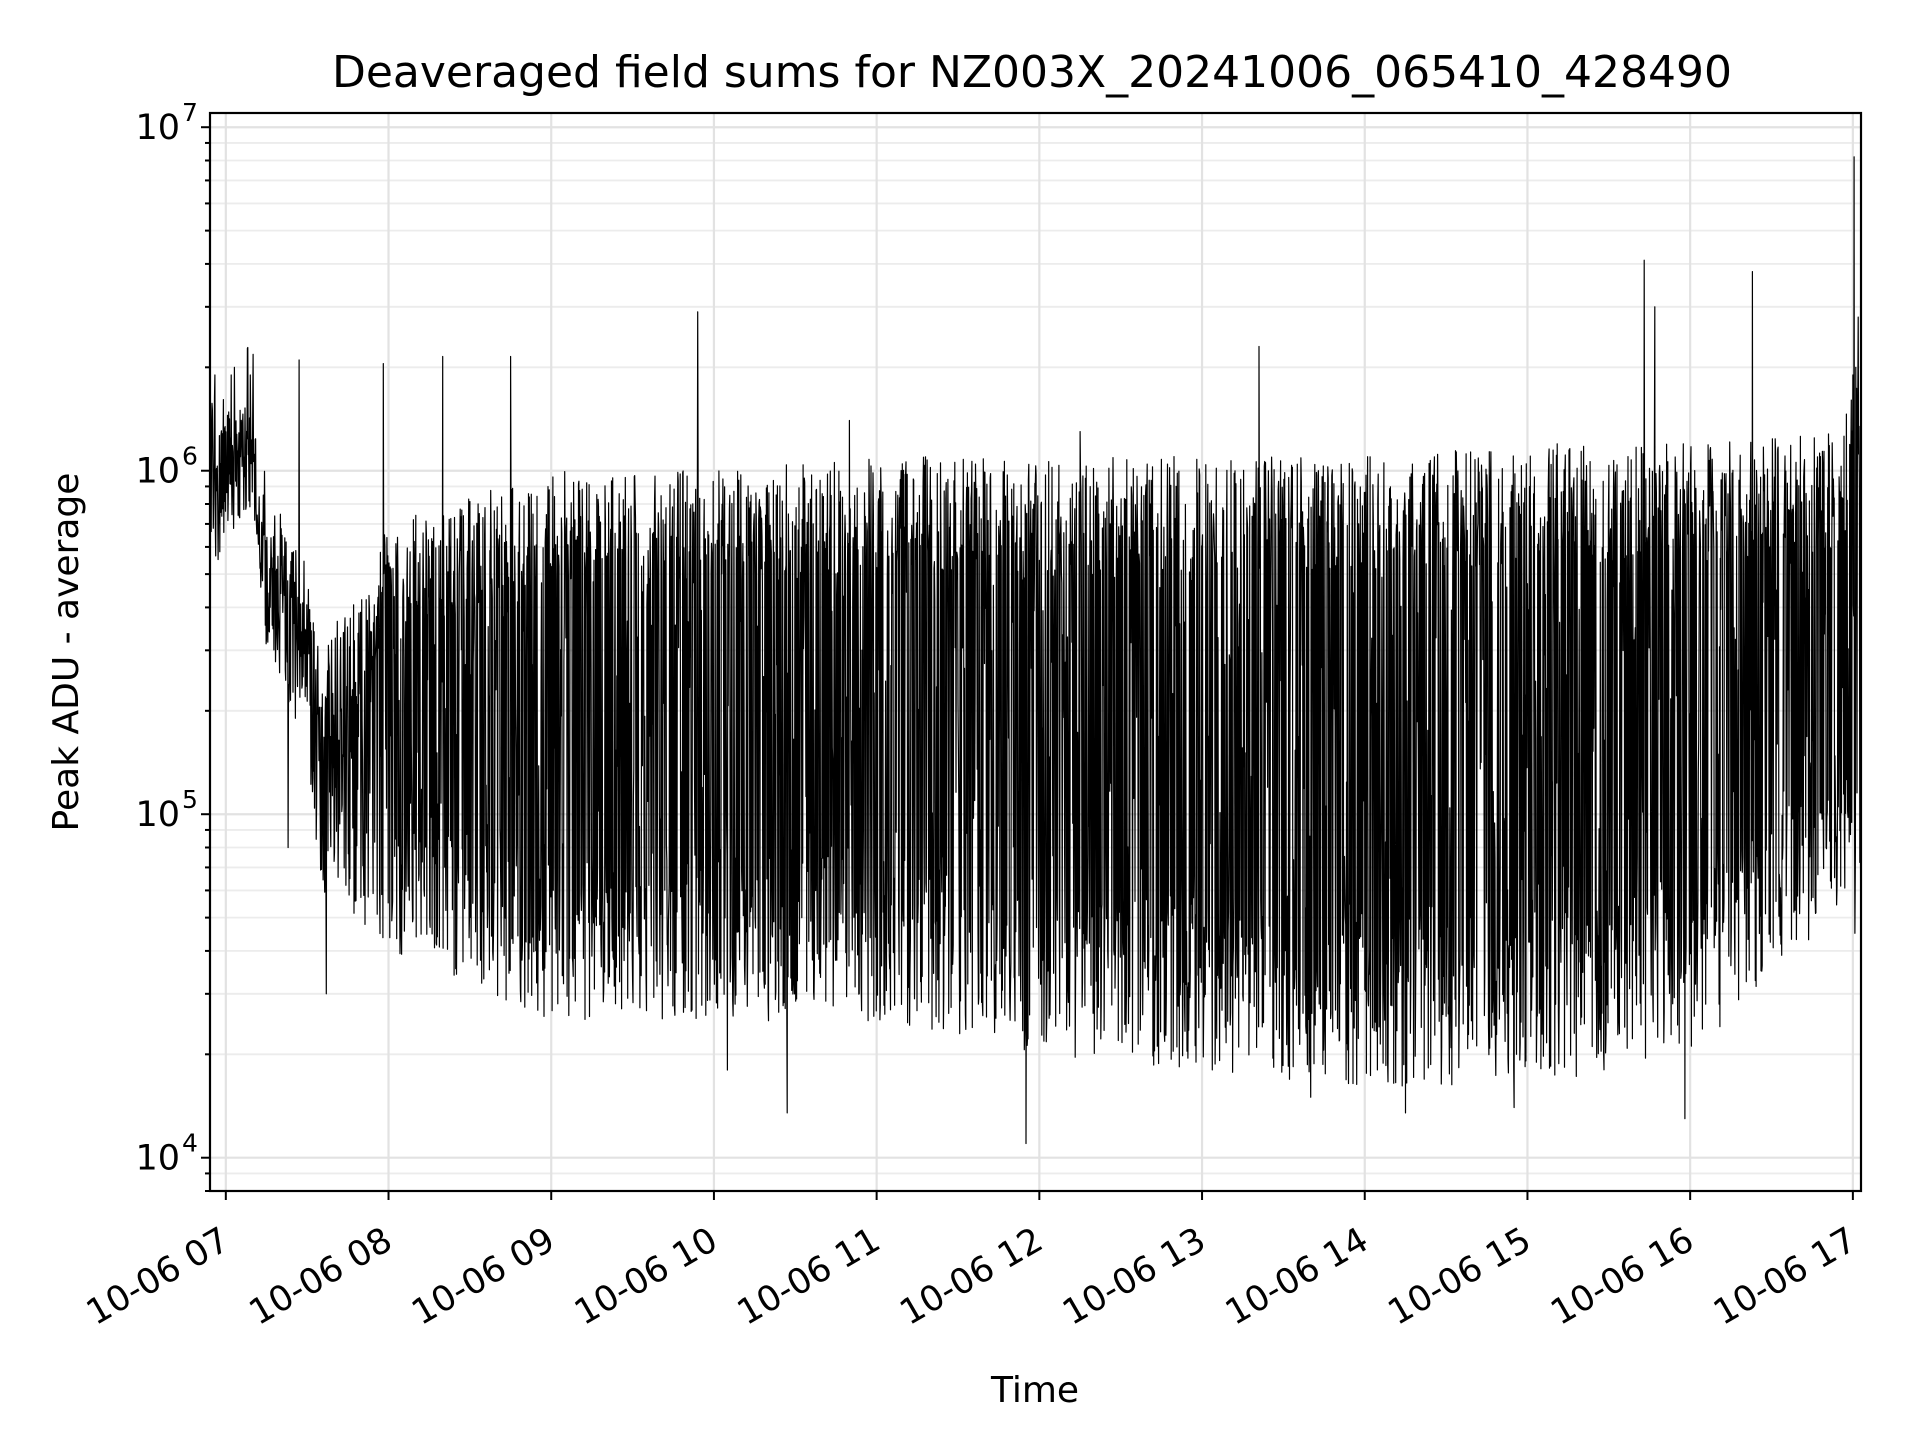 This screenshot has width=1920, height=1440. What do you see at coordinates (190, 112) in the screenshot?
I see `y-tick-exponent: 7` at bounding box center [190, 112].